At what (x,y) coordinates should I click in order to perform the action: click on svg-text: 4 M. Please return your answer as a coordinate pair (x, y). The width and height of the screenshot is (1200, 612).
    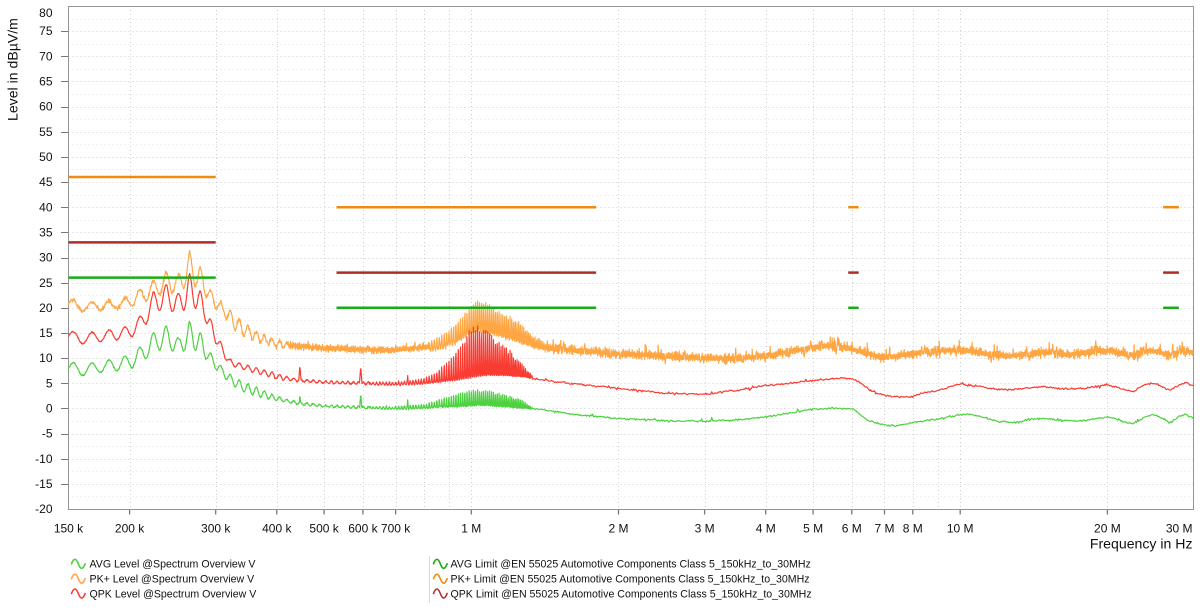
    Looking at the image, I should click on (766, 528).